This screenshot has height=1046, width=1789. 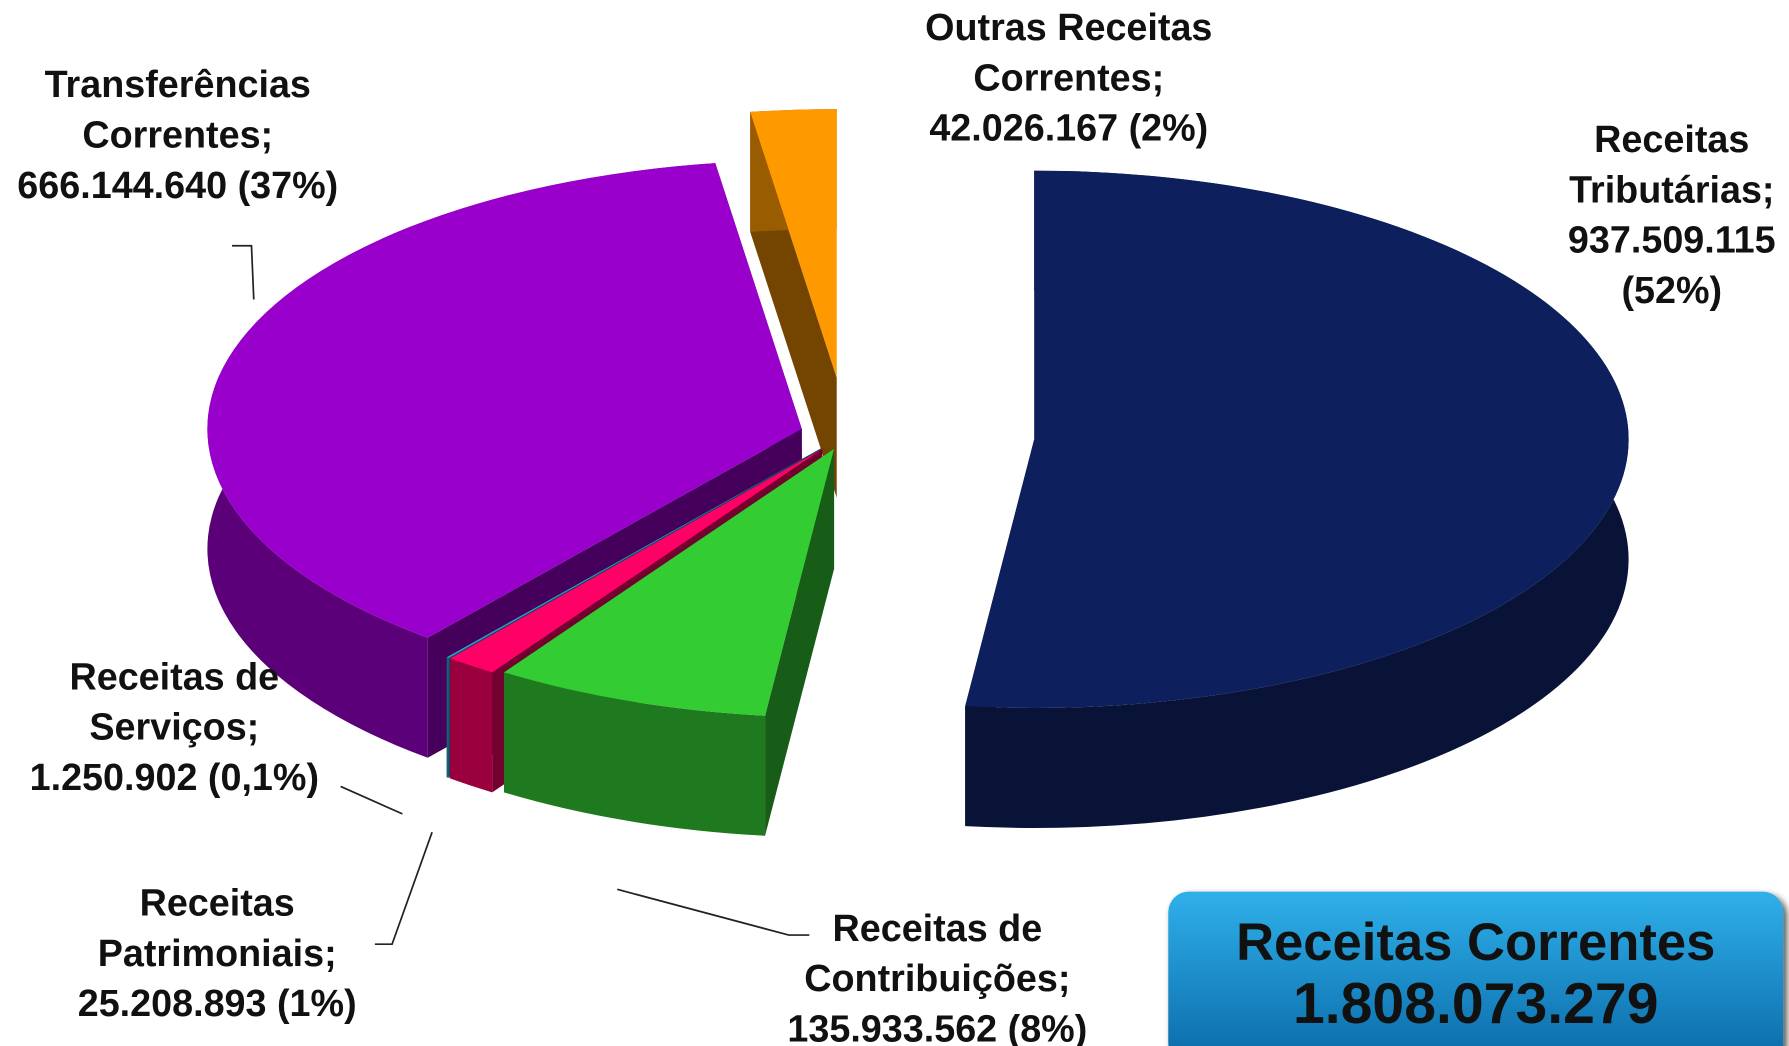 I want to click on label-value: 1.250.902 (0,1%), so click(x=174, y=776).